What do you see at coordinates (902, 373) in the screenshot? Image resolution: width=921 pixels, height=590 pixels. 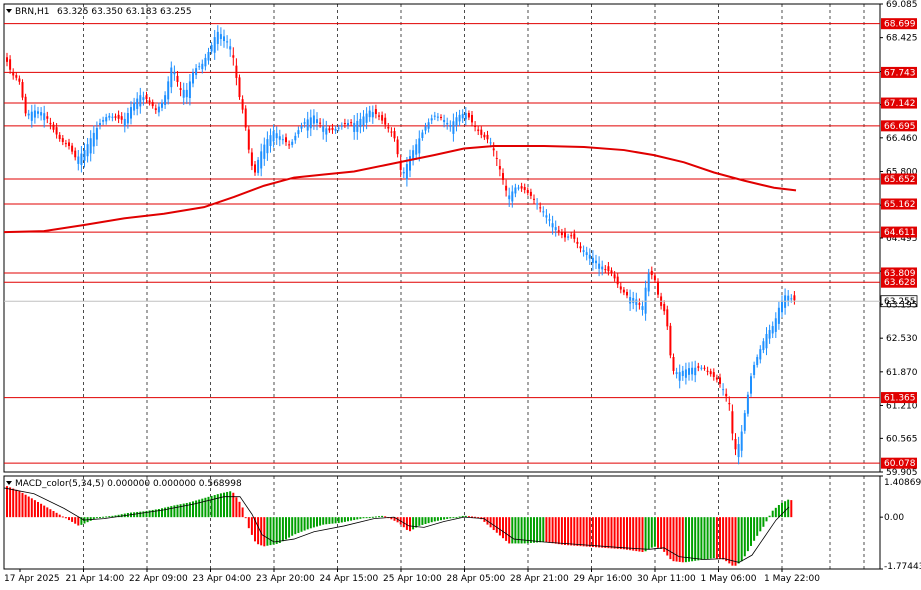 I see `y-tick-label: 61.870` at bounding box center [902, 373].